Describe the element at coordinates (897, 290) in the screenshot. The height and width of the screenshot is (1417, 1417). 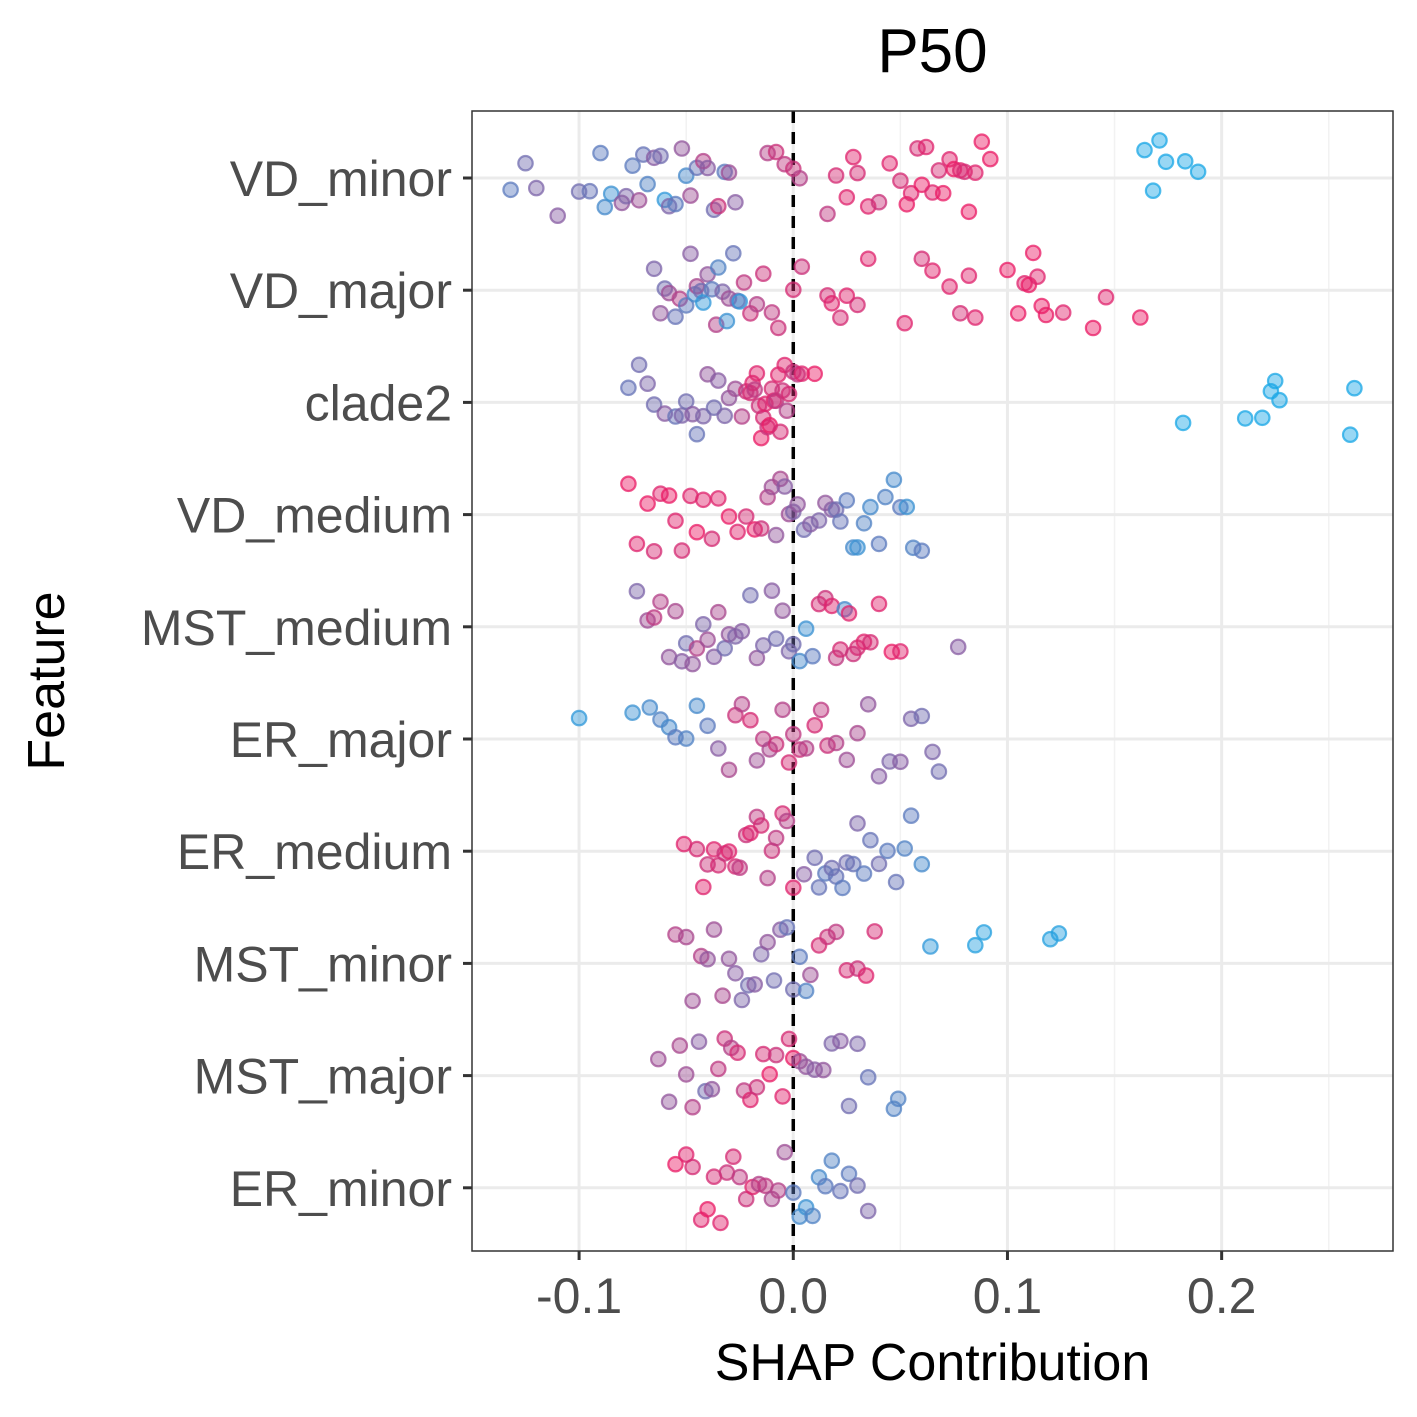
I see `series-VD_major` at that location.